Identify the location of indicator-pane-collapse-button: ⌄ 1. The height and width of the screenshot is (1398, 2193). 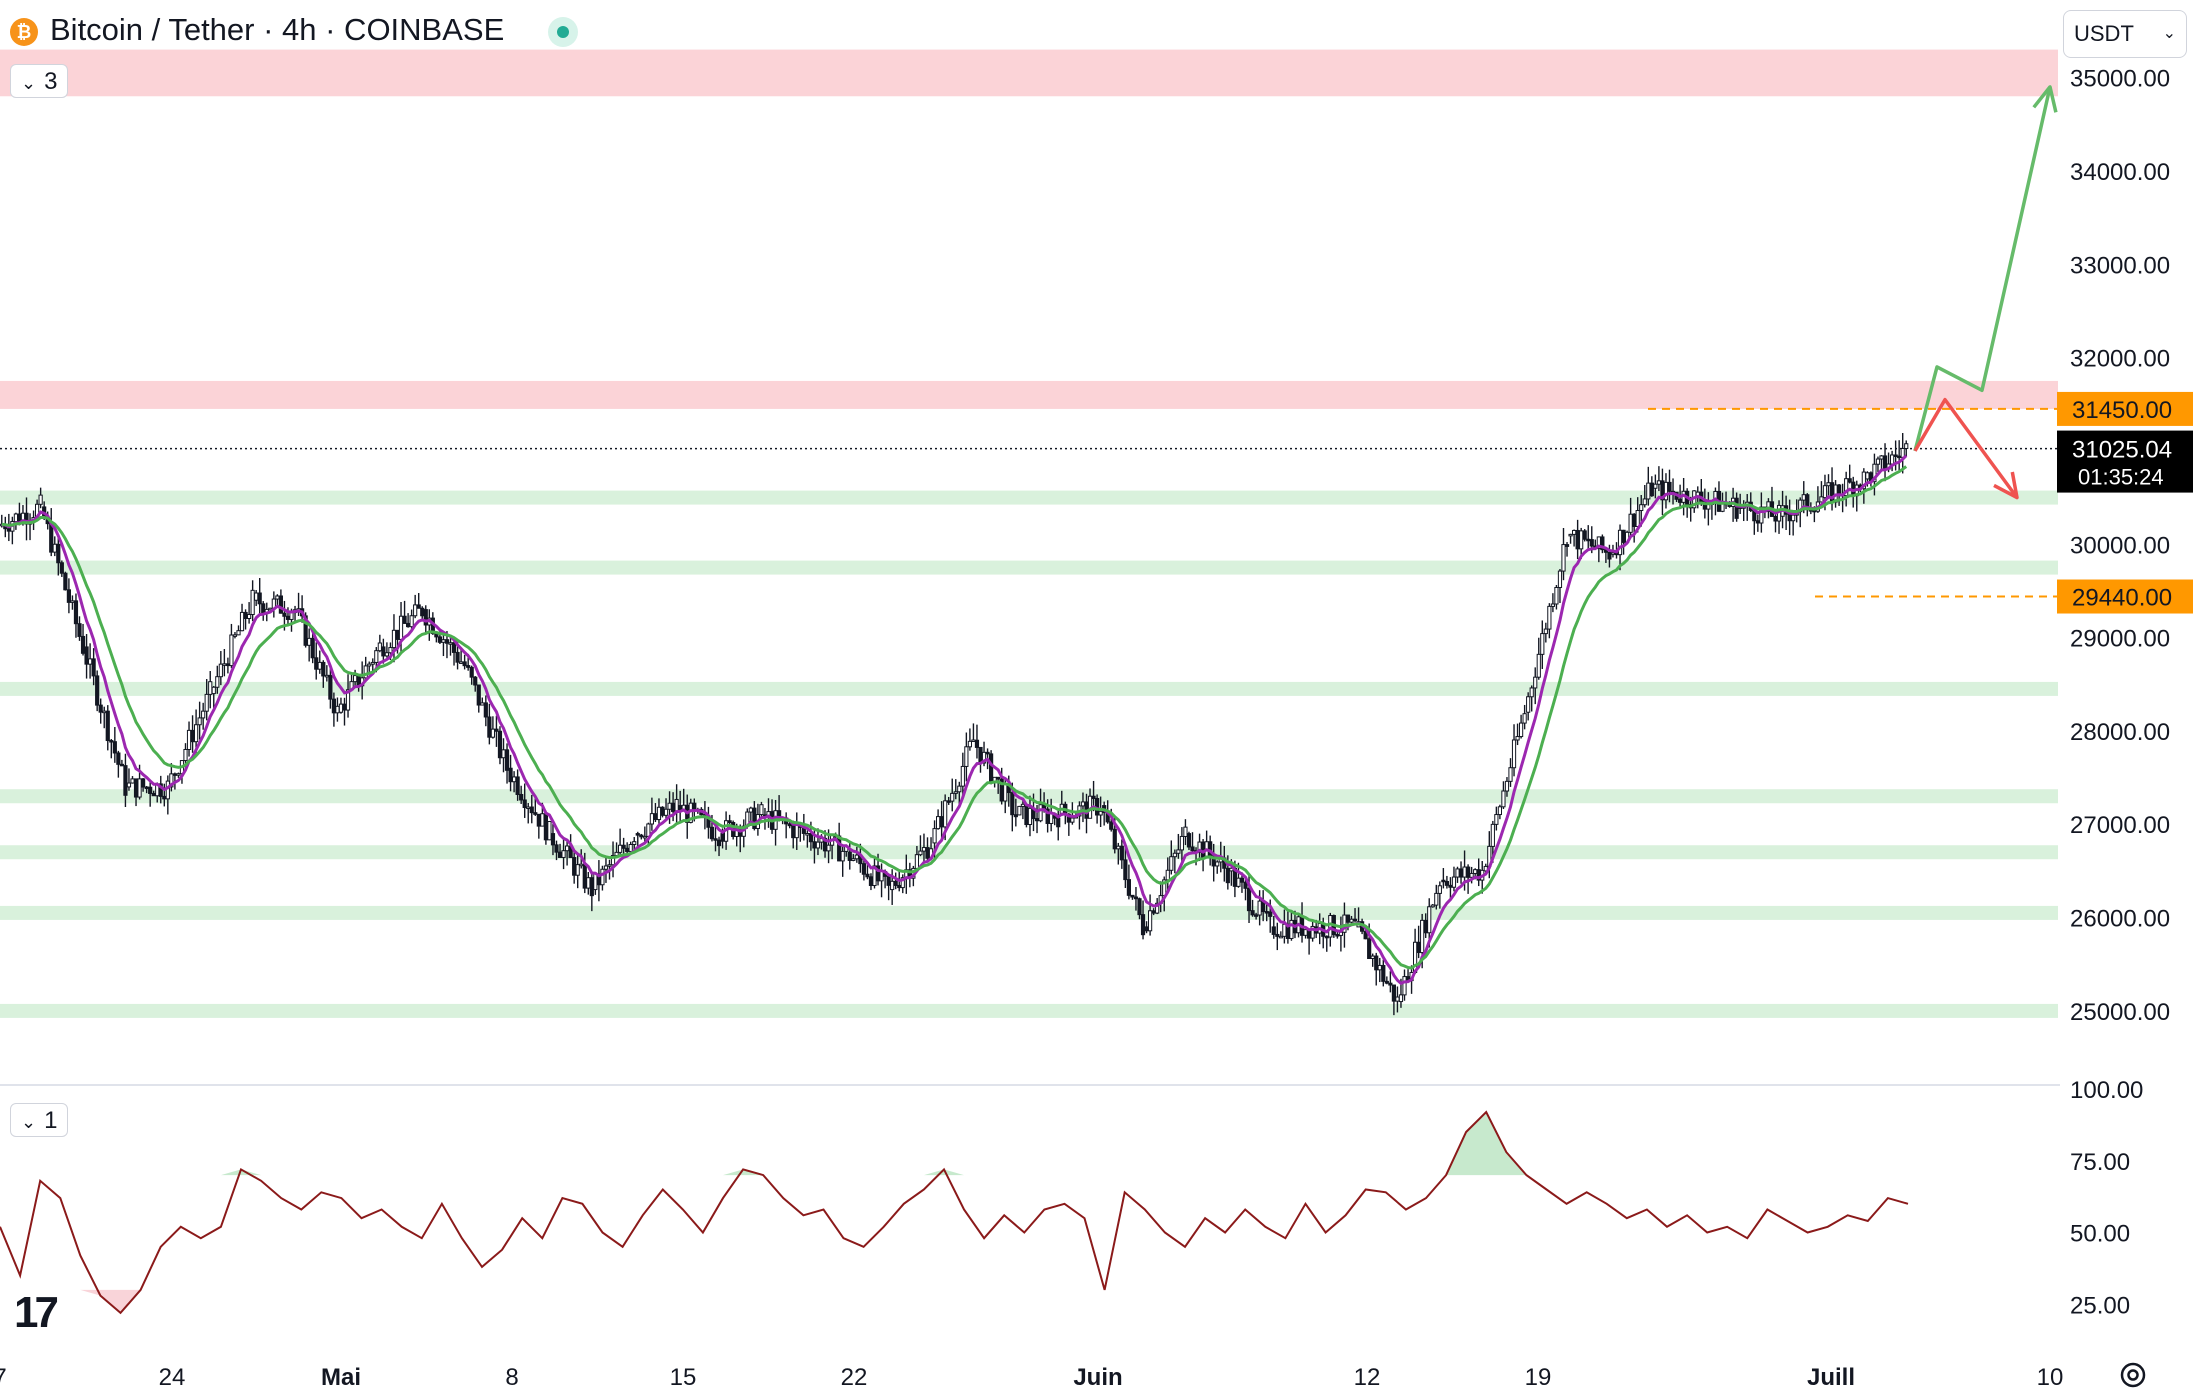
(39, 1120).